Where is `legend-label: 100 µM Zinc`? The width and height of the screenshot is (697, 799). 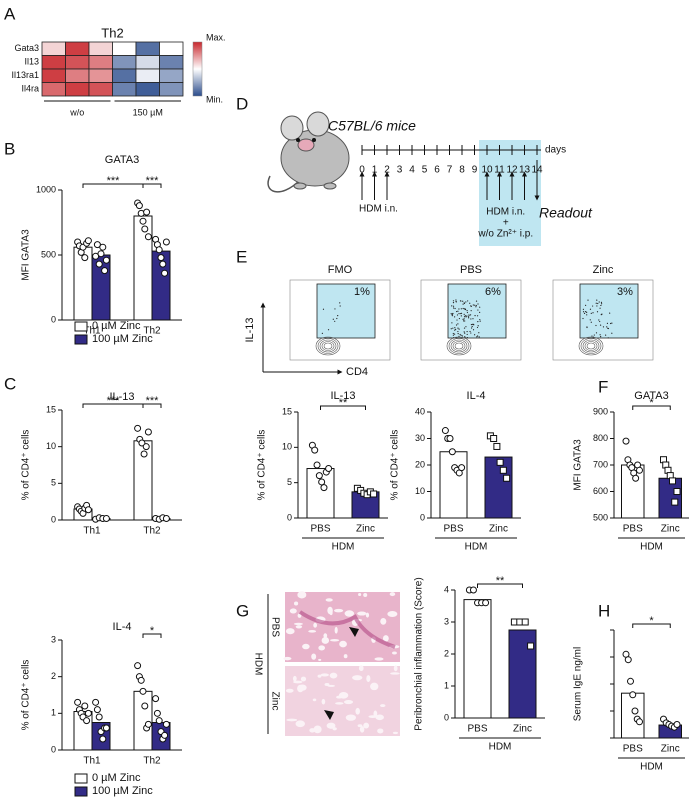
legend-label: 100 µM Zinc is located at coordinates (122, 791).